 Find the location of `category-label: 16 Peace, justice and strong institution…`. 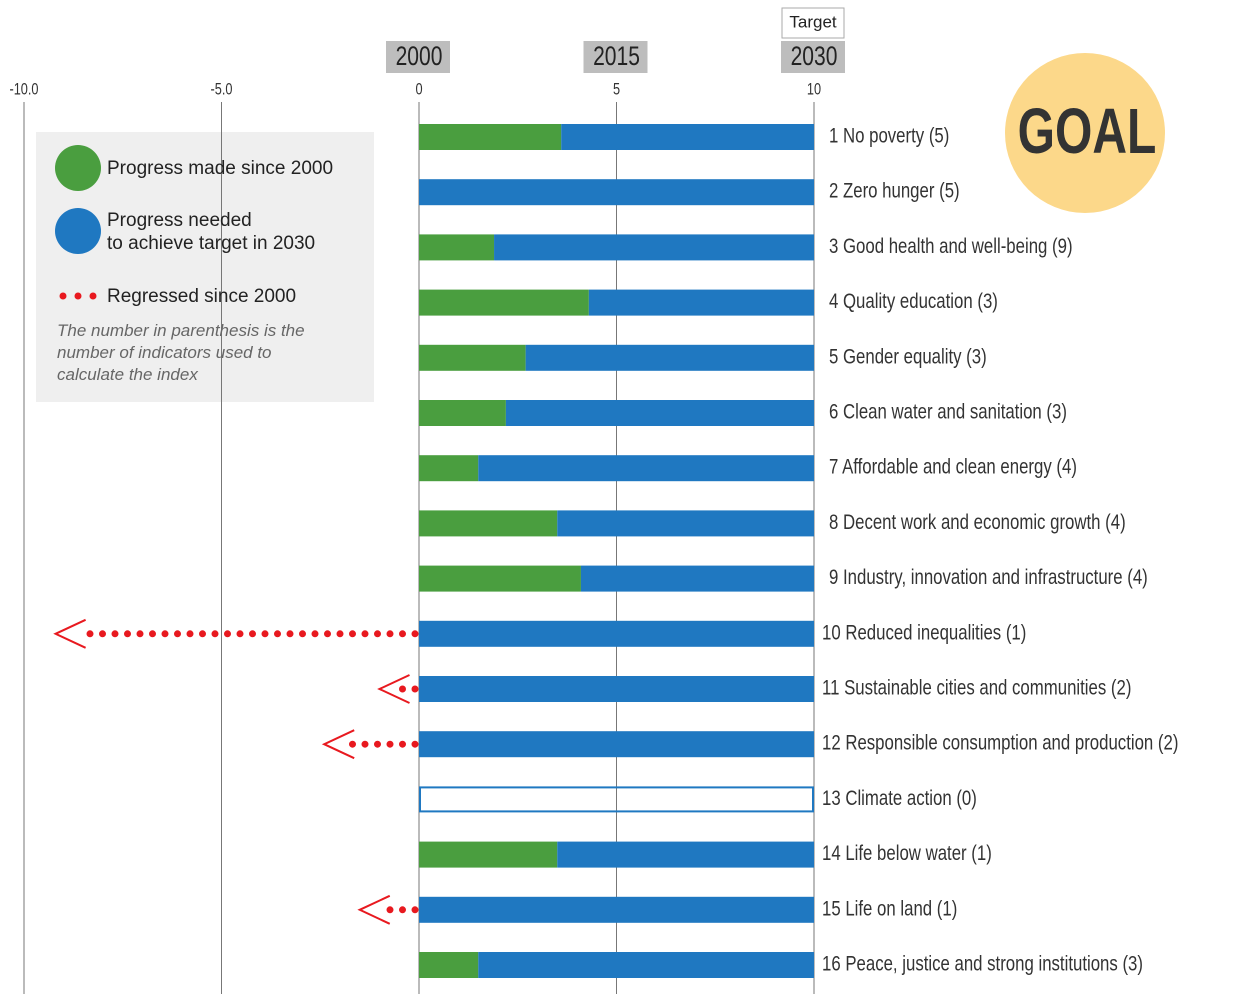

category-label: 16 Peace, justice and strong institution… is located at coordinates (982, 964).